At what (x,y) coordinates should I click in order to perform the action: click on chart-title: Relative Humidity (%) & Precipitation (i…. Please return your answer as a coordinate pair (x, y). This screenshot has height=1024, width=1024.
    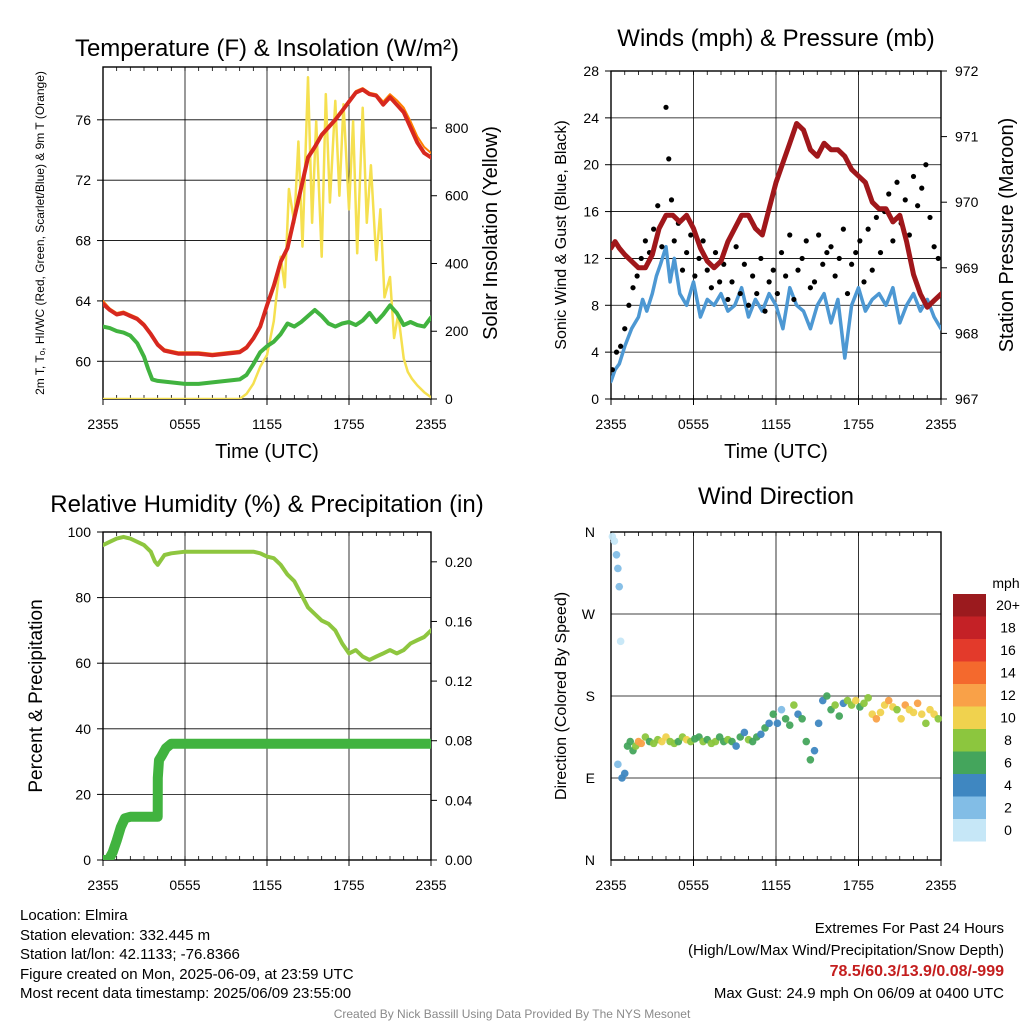
    Looking at the image, I should click on (266, 504).